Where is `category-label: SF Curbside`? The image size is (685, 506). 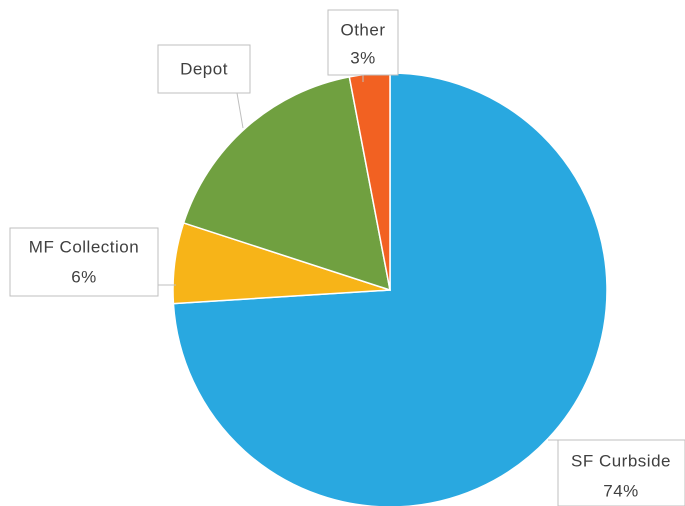 category-label: SF Curbside is located at coordinates (621, 460).